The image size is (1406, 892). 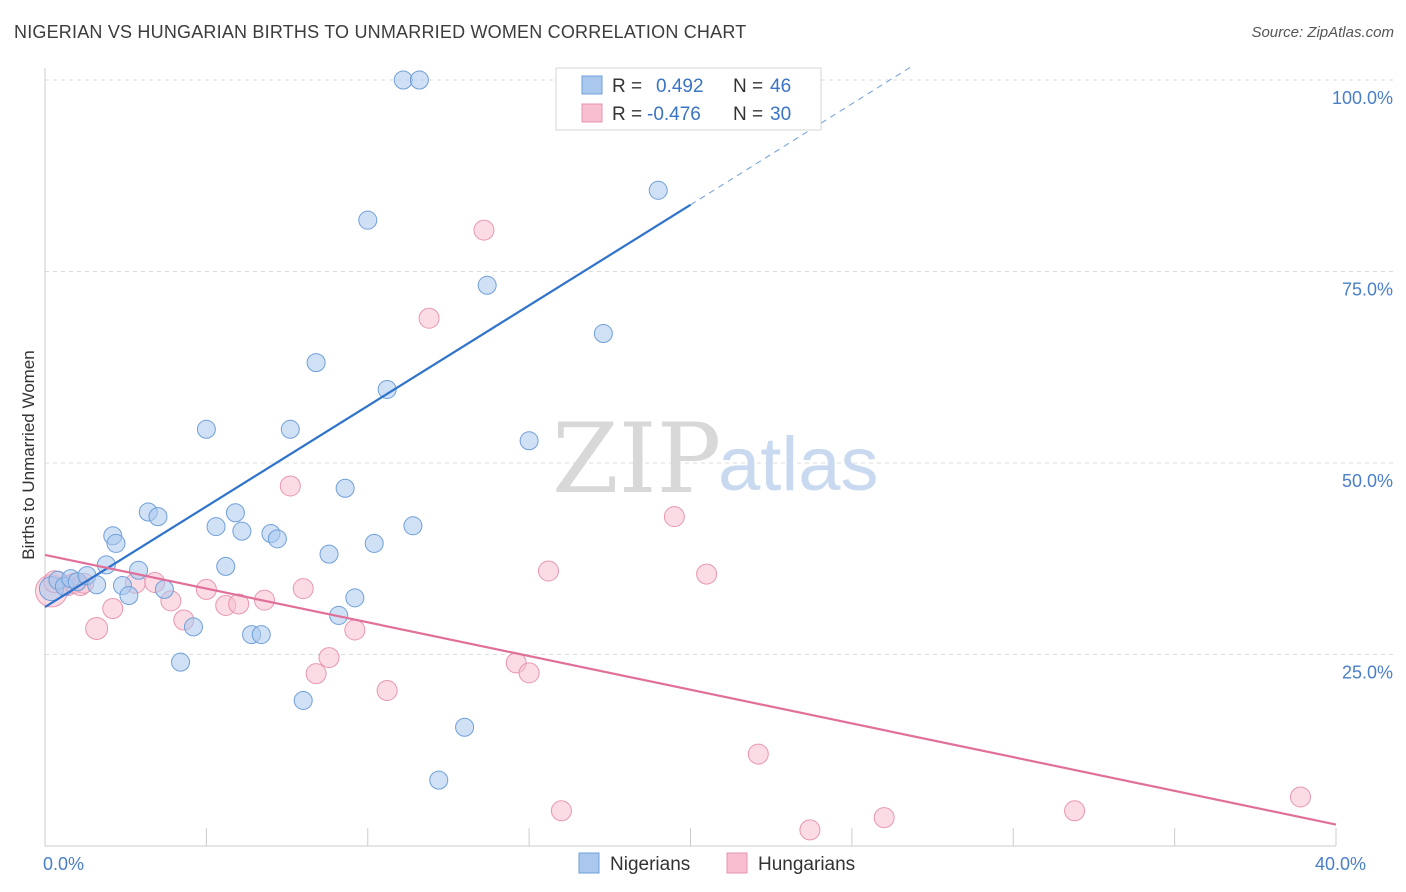 I want to click on x-tick-label: 0.0%, so click(x=63, y=864).